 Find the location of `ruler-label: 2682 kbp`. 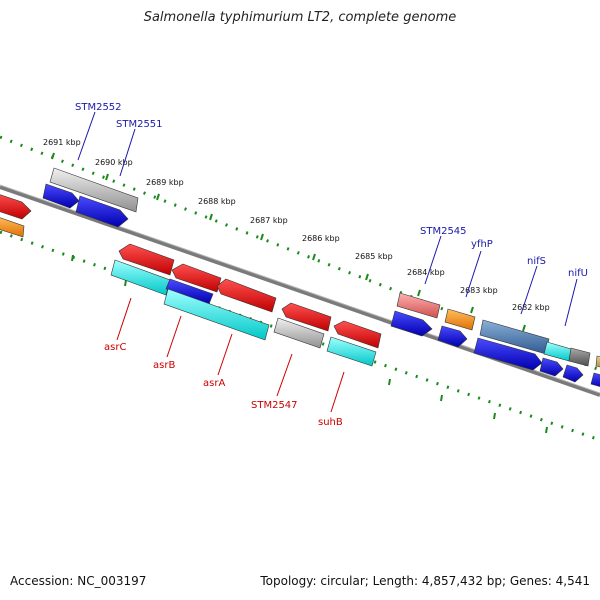

ruler-label: 2682 kbp is located at coordinates (531, 307).